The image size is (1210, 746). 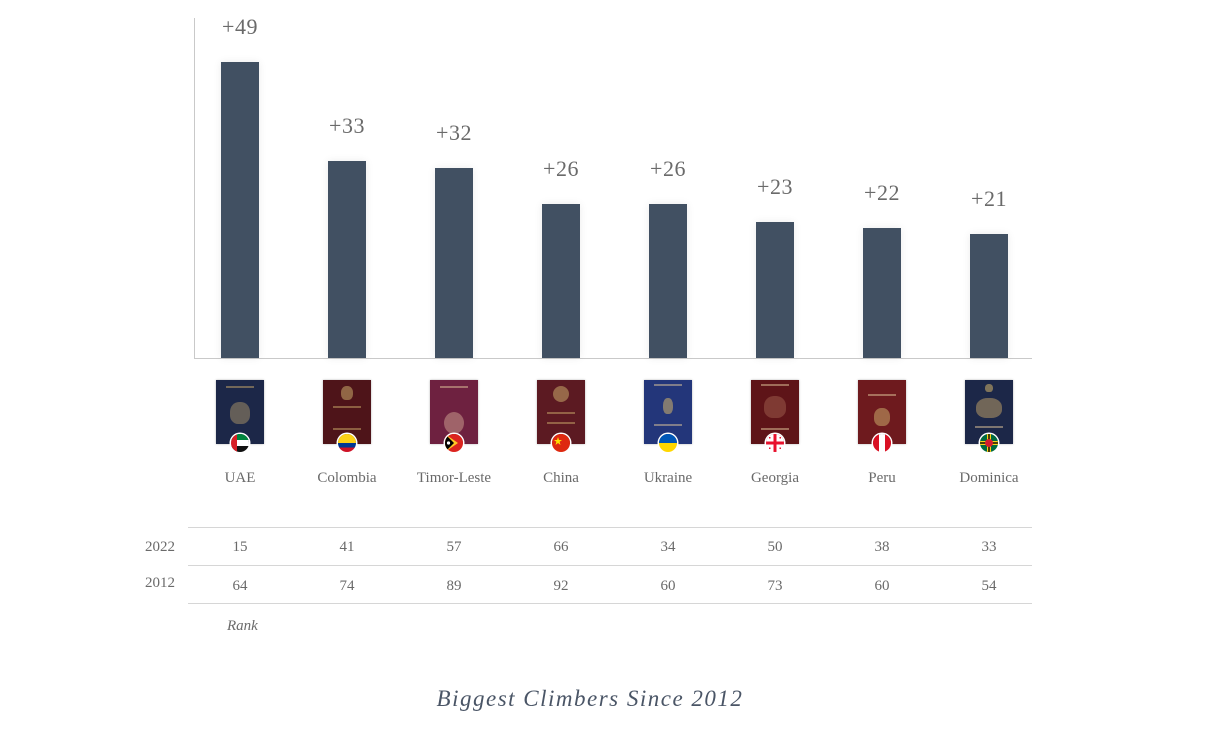 What do you see at coordinates (668, 443) in the screenshot?
I see `flag-ukraine-icon` at bounding box center [668, 443].